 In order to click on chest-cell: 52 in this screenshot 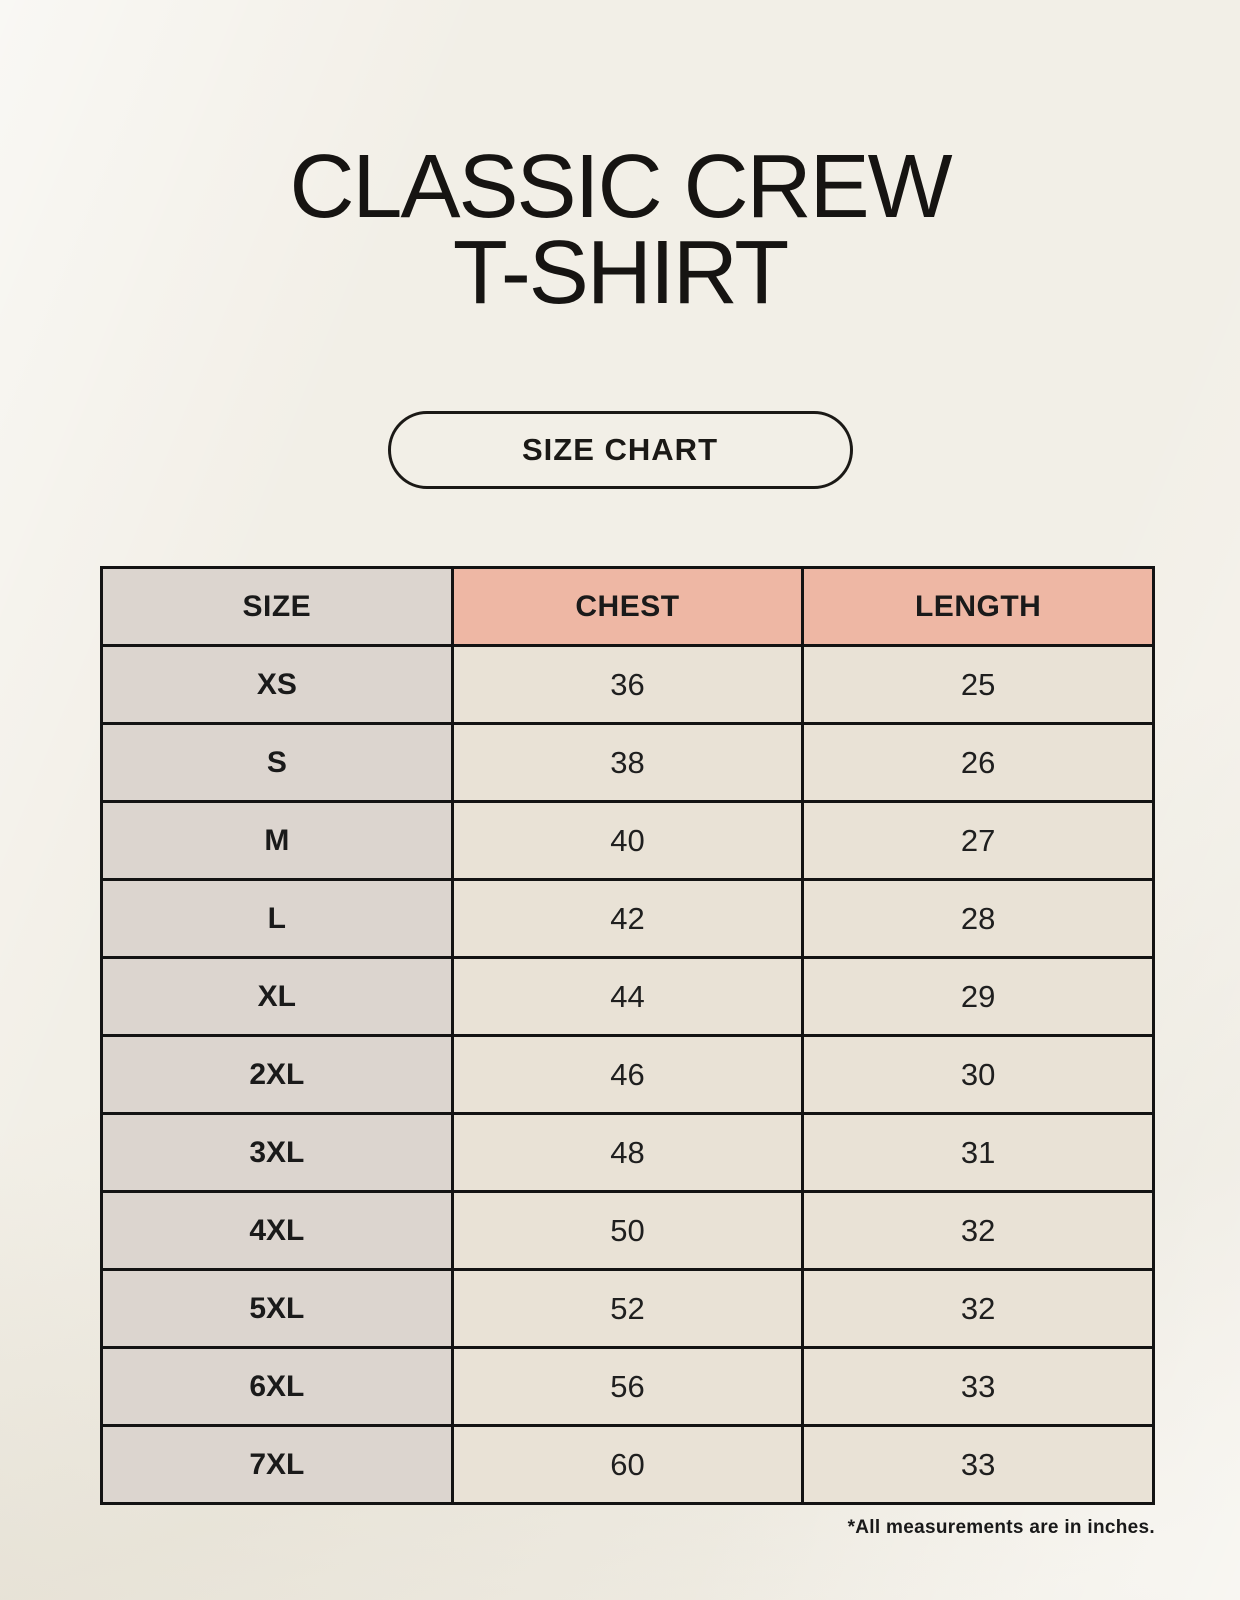, I will do `click(627, 1309)`.